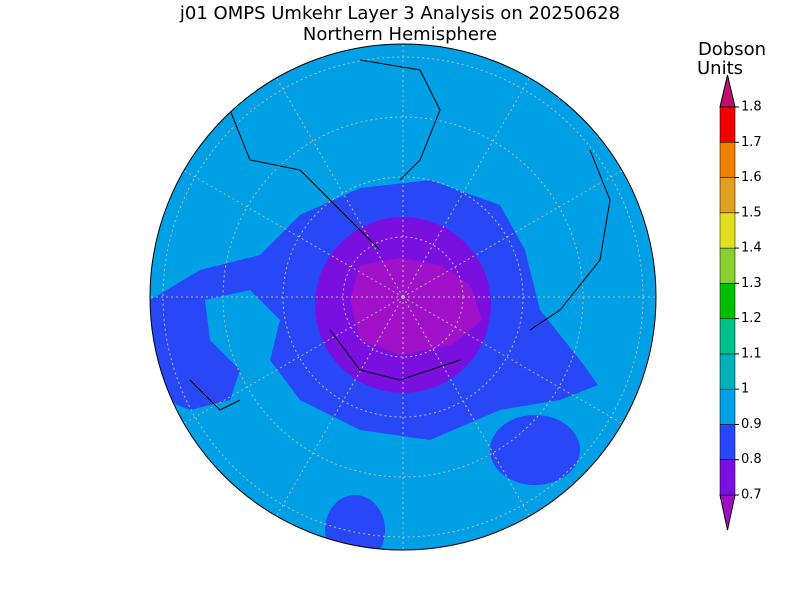  I want to click on colorbar-tick-label: 1.2, so click(751, 318).